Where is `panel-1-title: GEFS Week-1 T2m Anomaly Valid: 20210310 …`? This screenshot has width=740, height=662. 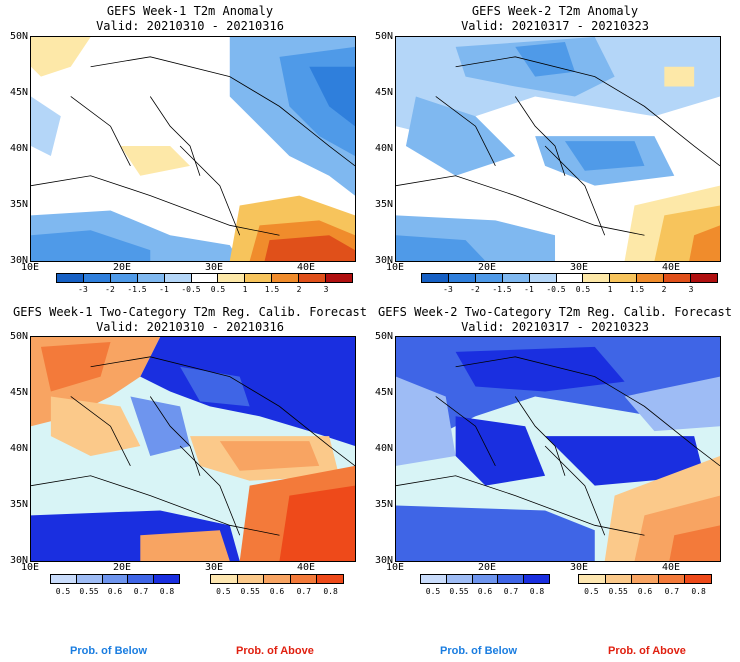 panel-1-title: GEFS Week-1 T2m Anomaly Valid: 20210310 … is located at coordinates (190, 19).